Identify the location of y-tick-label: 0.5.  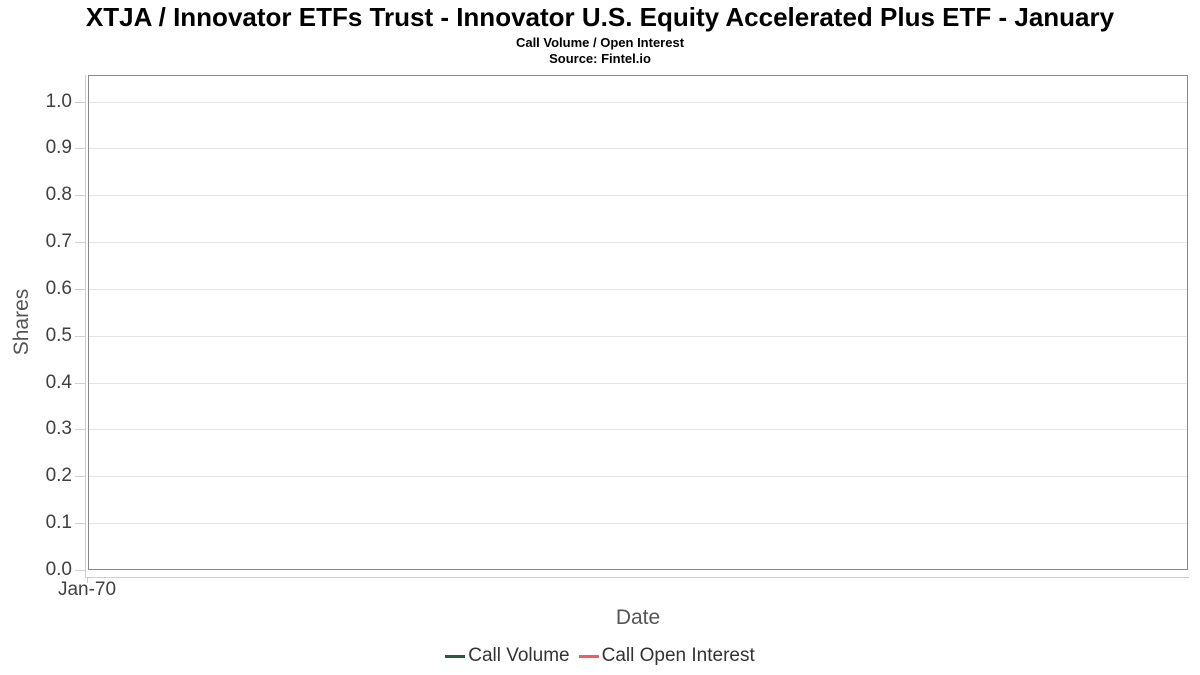
(58, 335).